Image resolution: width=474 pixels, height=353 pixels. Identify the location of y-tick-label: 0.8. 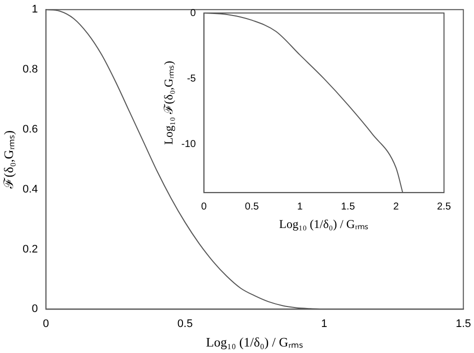
(30, 70).